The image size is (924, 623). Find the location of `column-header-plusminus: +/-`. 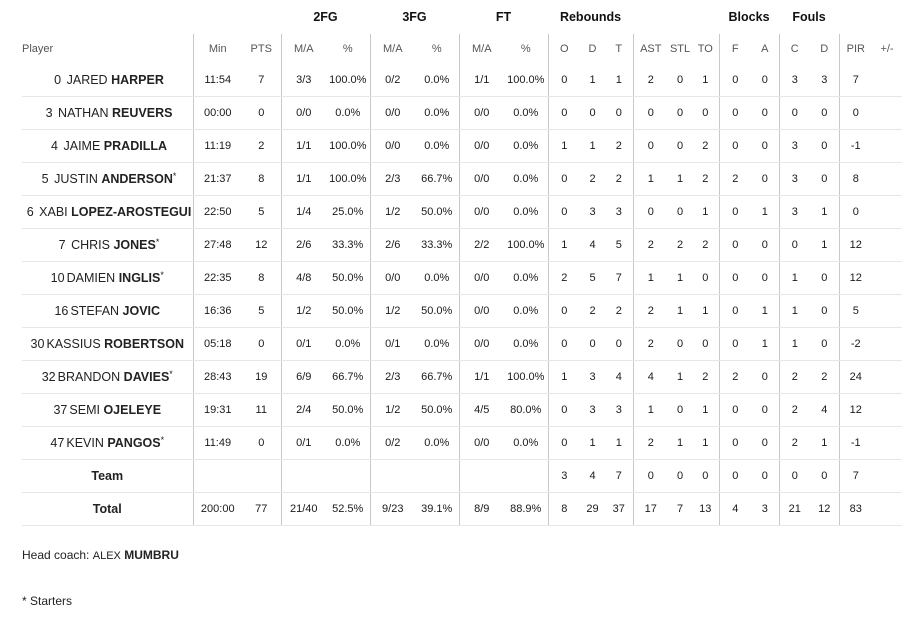

column-header-plusminus: +/- is located at coordinates (887, 49).